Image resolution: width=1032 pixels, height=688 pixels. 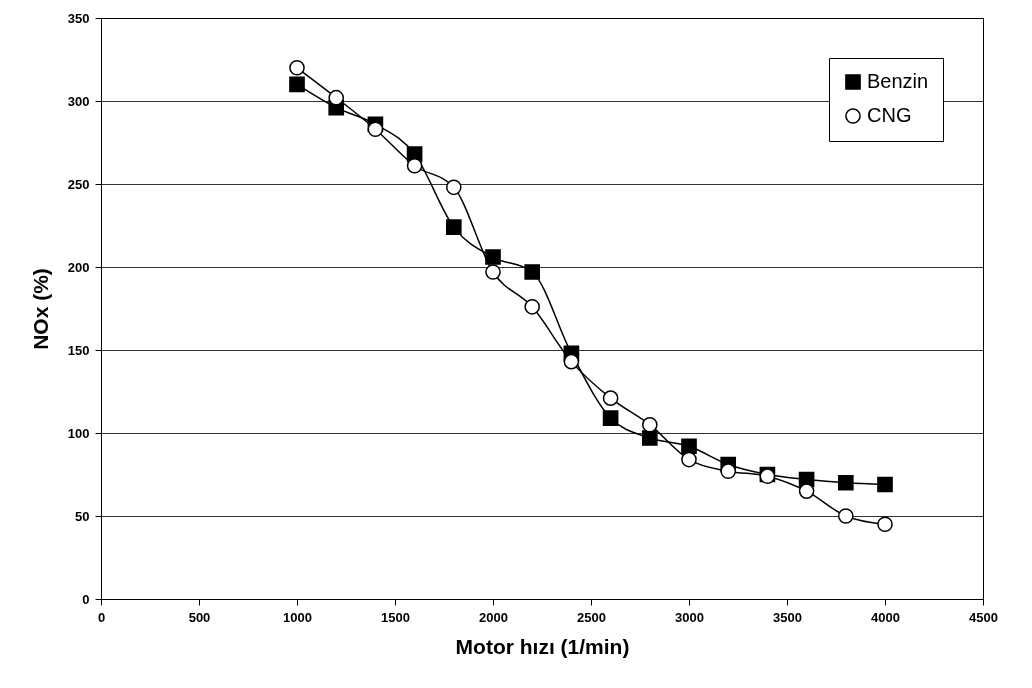 What do you see at coordinates (40, 309) in the screenshot?
I see `y-axis-title: NOx (%)` at bounding box center [40, 309].